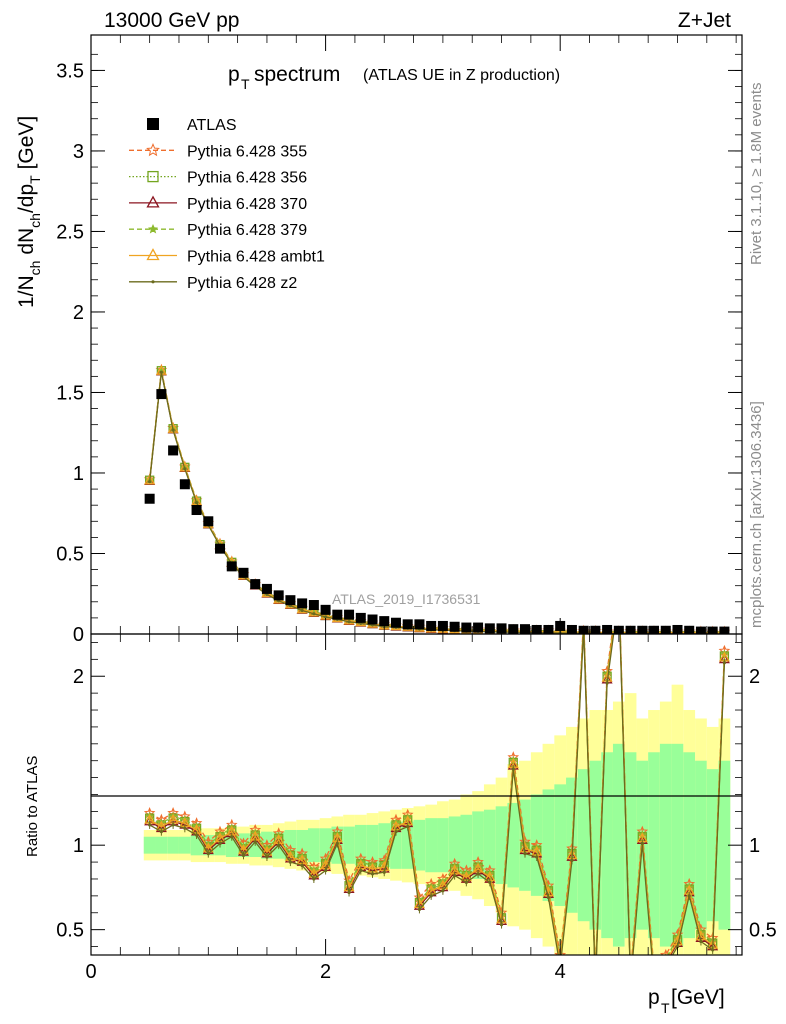 The height and width of the screenshot is (1024, 786). I want to click on title-paren: (ATLAS UE in Z production), so click(461, 75).